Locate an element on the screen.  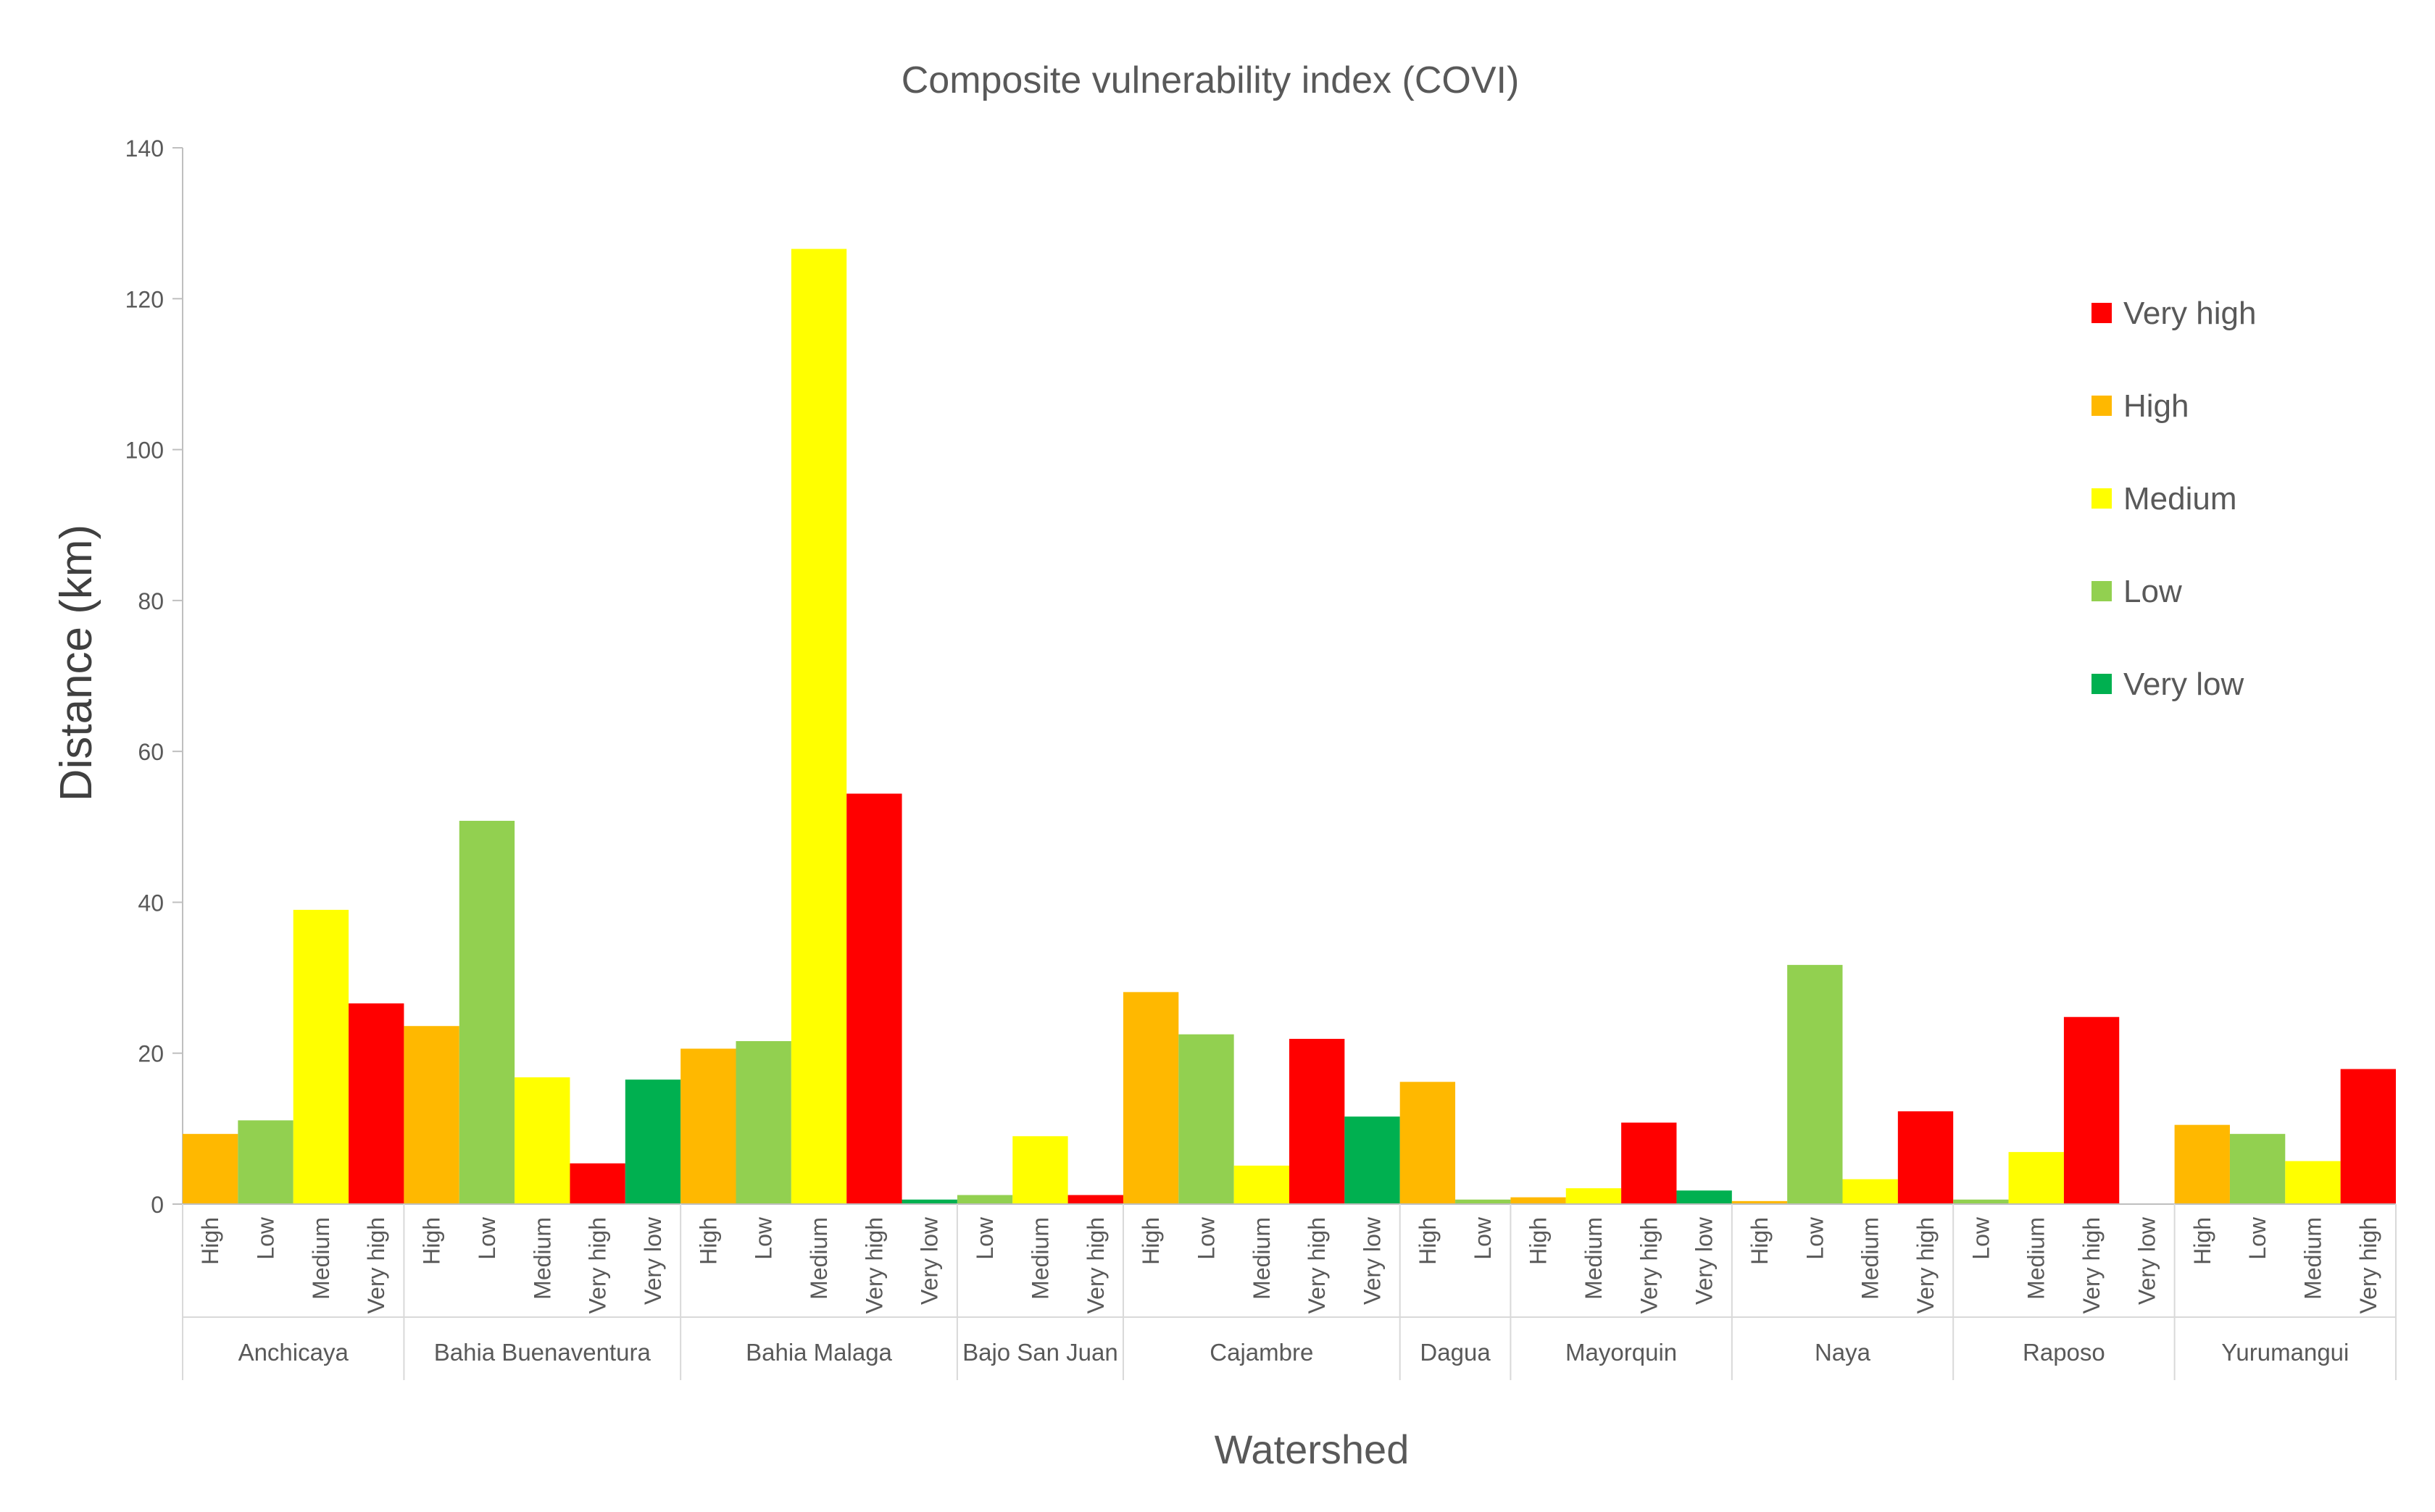
legend-label-very-low: Very low is located at coordinates (2183, 684).